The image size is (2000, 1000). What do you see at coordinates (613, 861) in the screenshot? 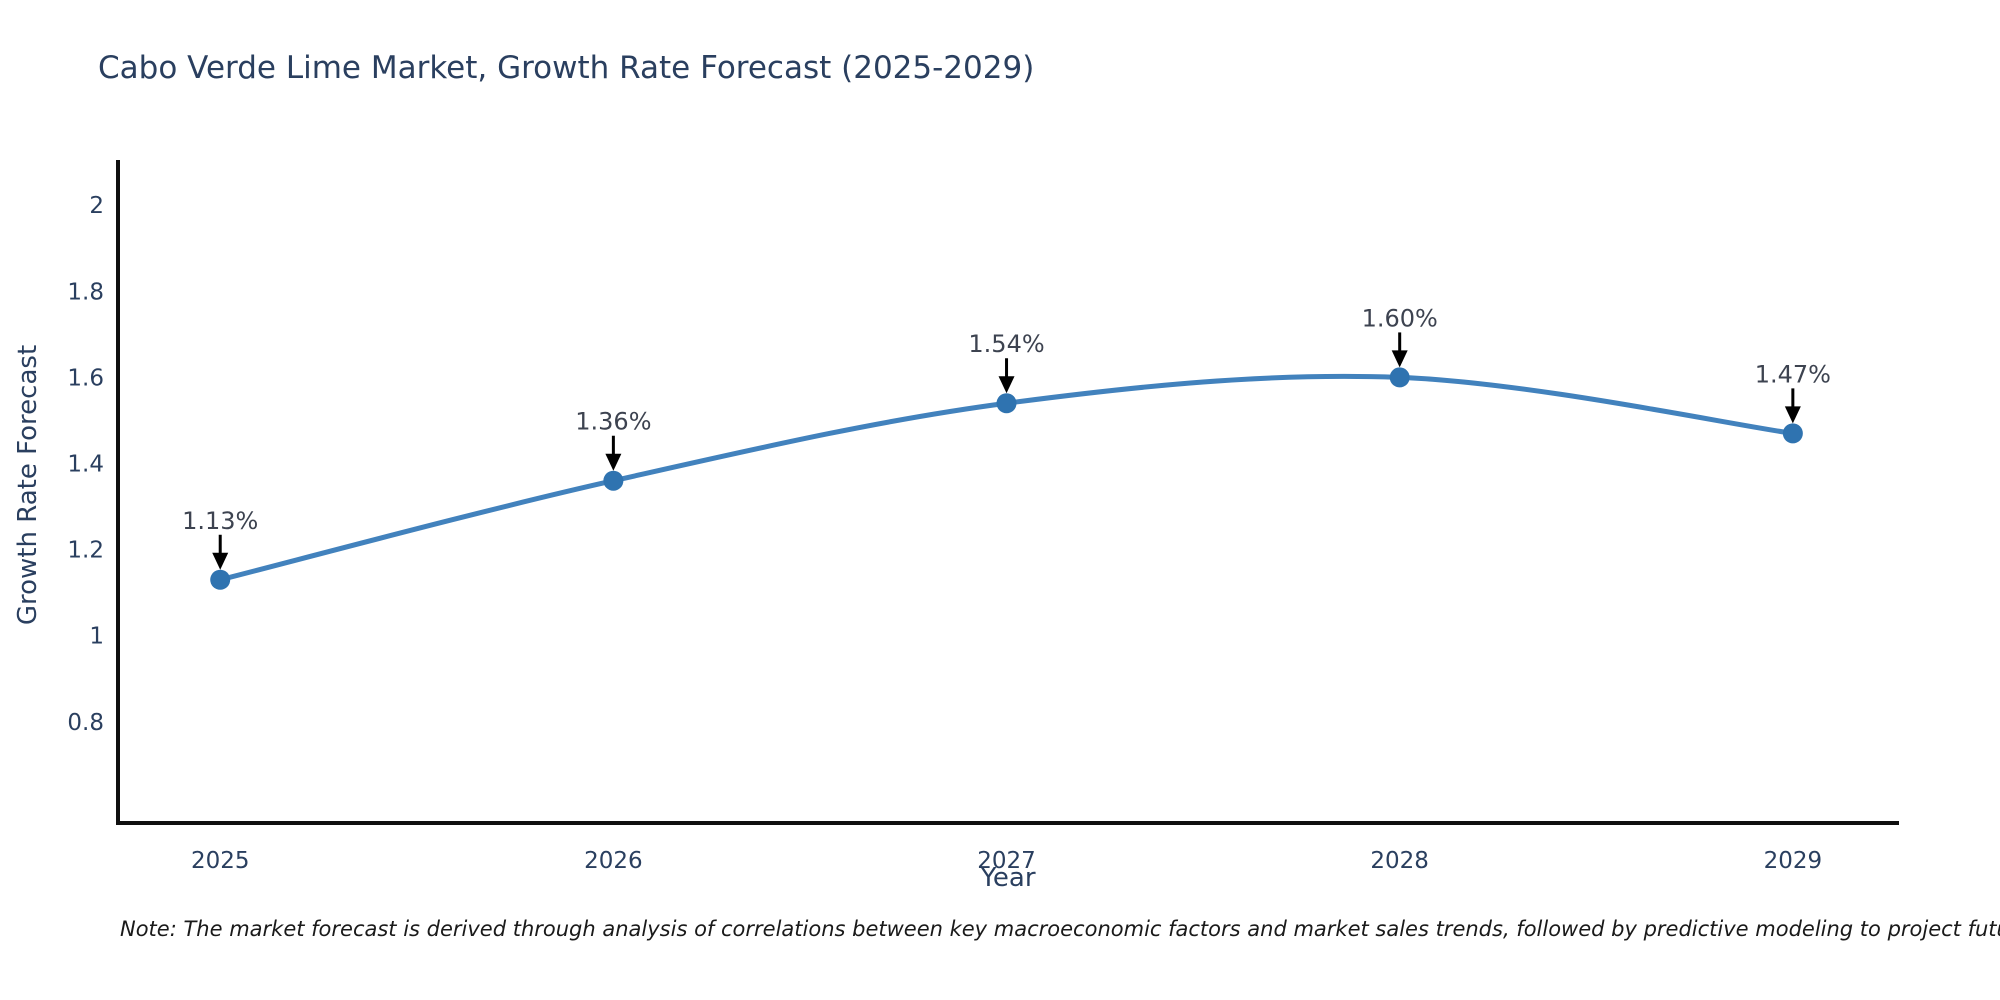
I see `x-tick-label: 2026` at bounding box center [613, 861].